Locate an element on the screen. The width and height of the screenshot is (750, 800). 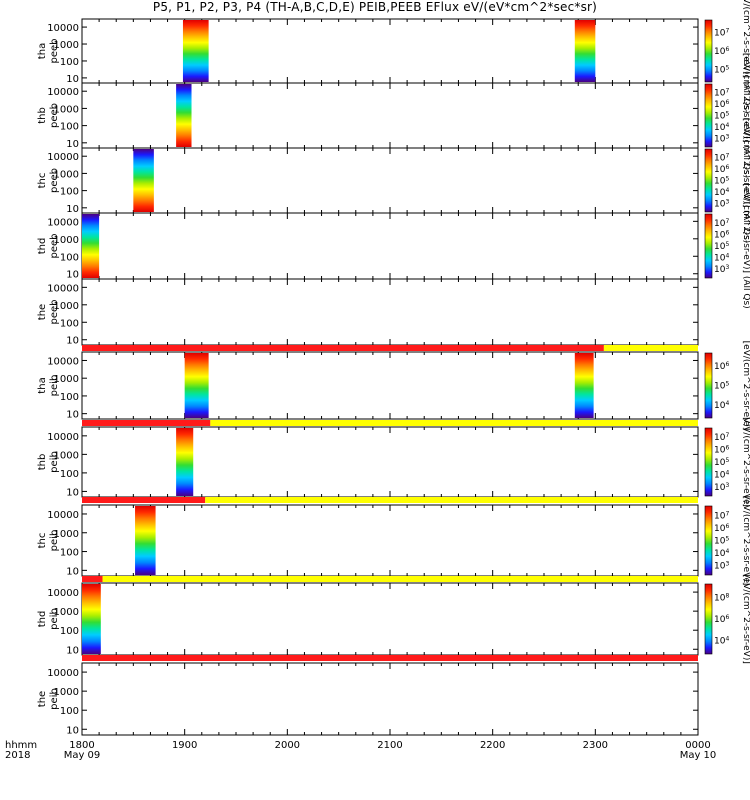
x-date-label: May 09 is located at coordinates (82, 755).